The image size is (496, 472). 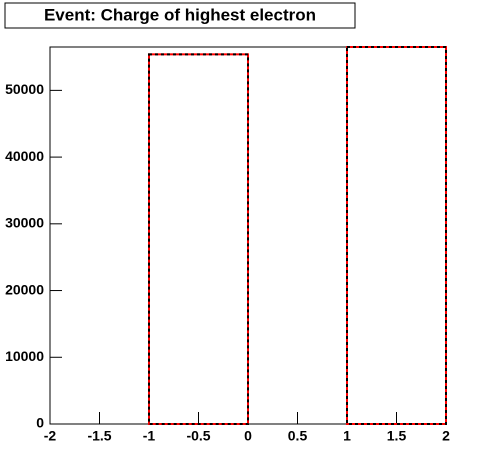 What do you see at coordinates (446, 436) in the screenshot?
I see `x-tick-label: 2` at bounding box center [446, 436].